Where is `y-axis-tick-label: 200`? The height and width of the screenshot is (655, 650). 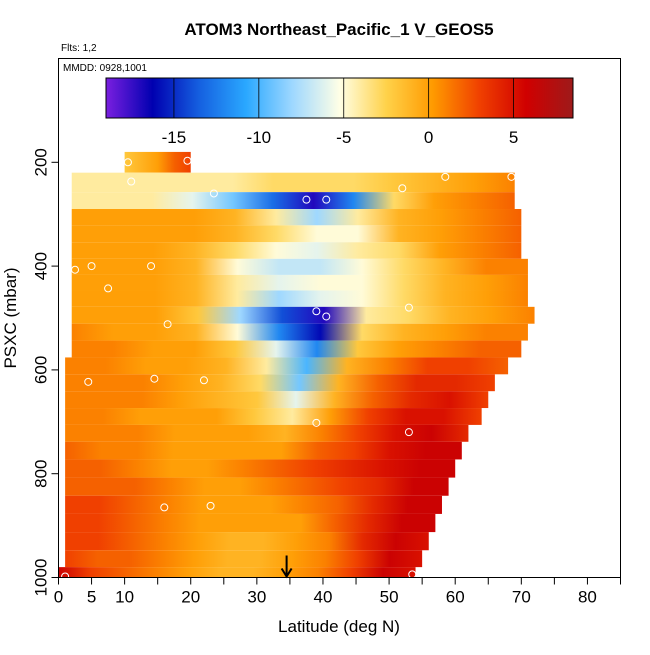
y-axis-tick-label: 200 is located at coordinates (41, 162).